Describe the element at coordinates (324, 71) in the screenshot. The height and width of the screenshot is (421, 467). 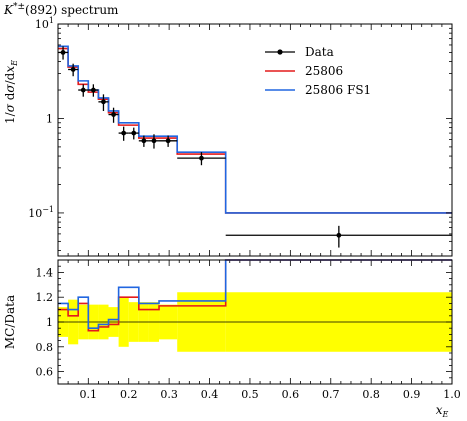
I see `legend-label: 25806` at that location.